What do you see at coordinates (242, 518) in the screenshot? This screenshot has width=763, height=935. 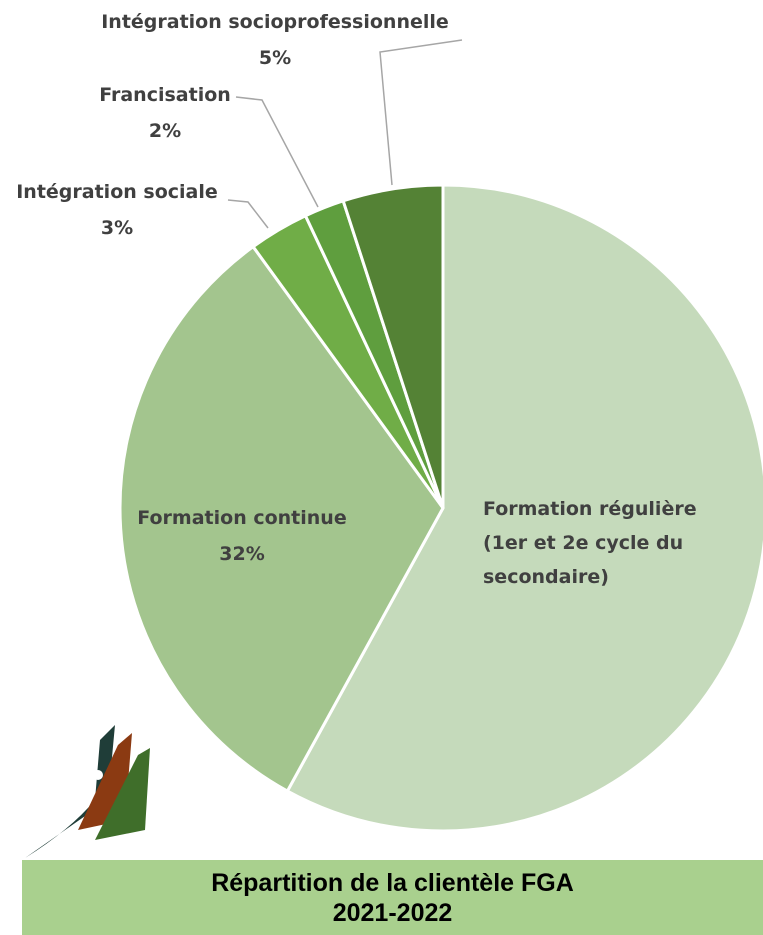 I see `category-label: Formation continue` at bounding box center [242, 518].